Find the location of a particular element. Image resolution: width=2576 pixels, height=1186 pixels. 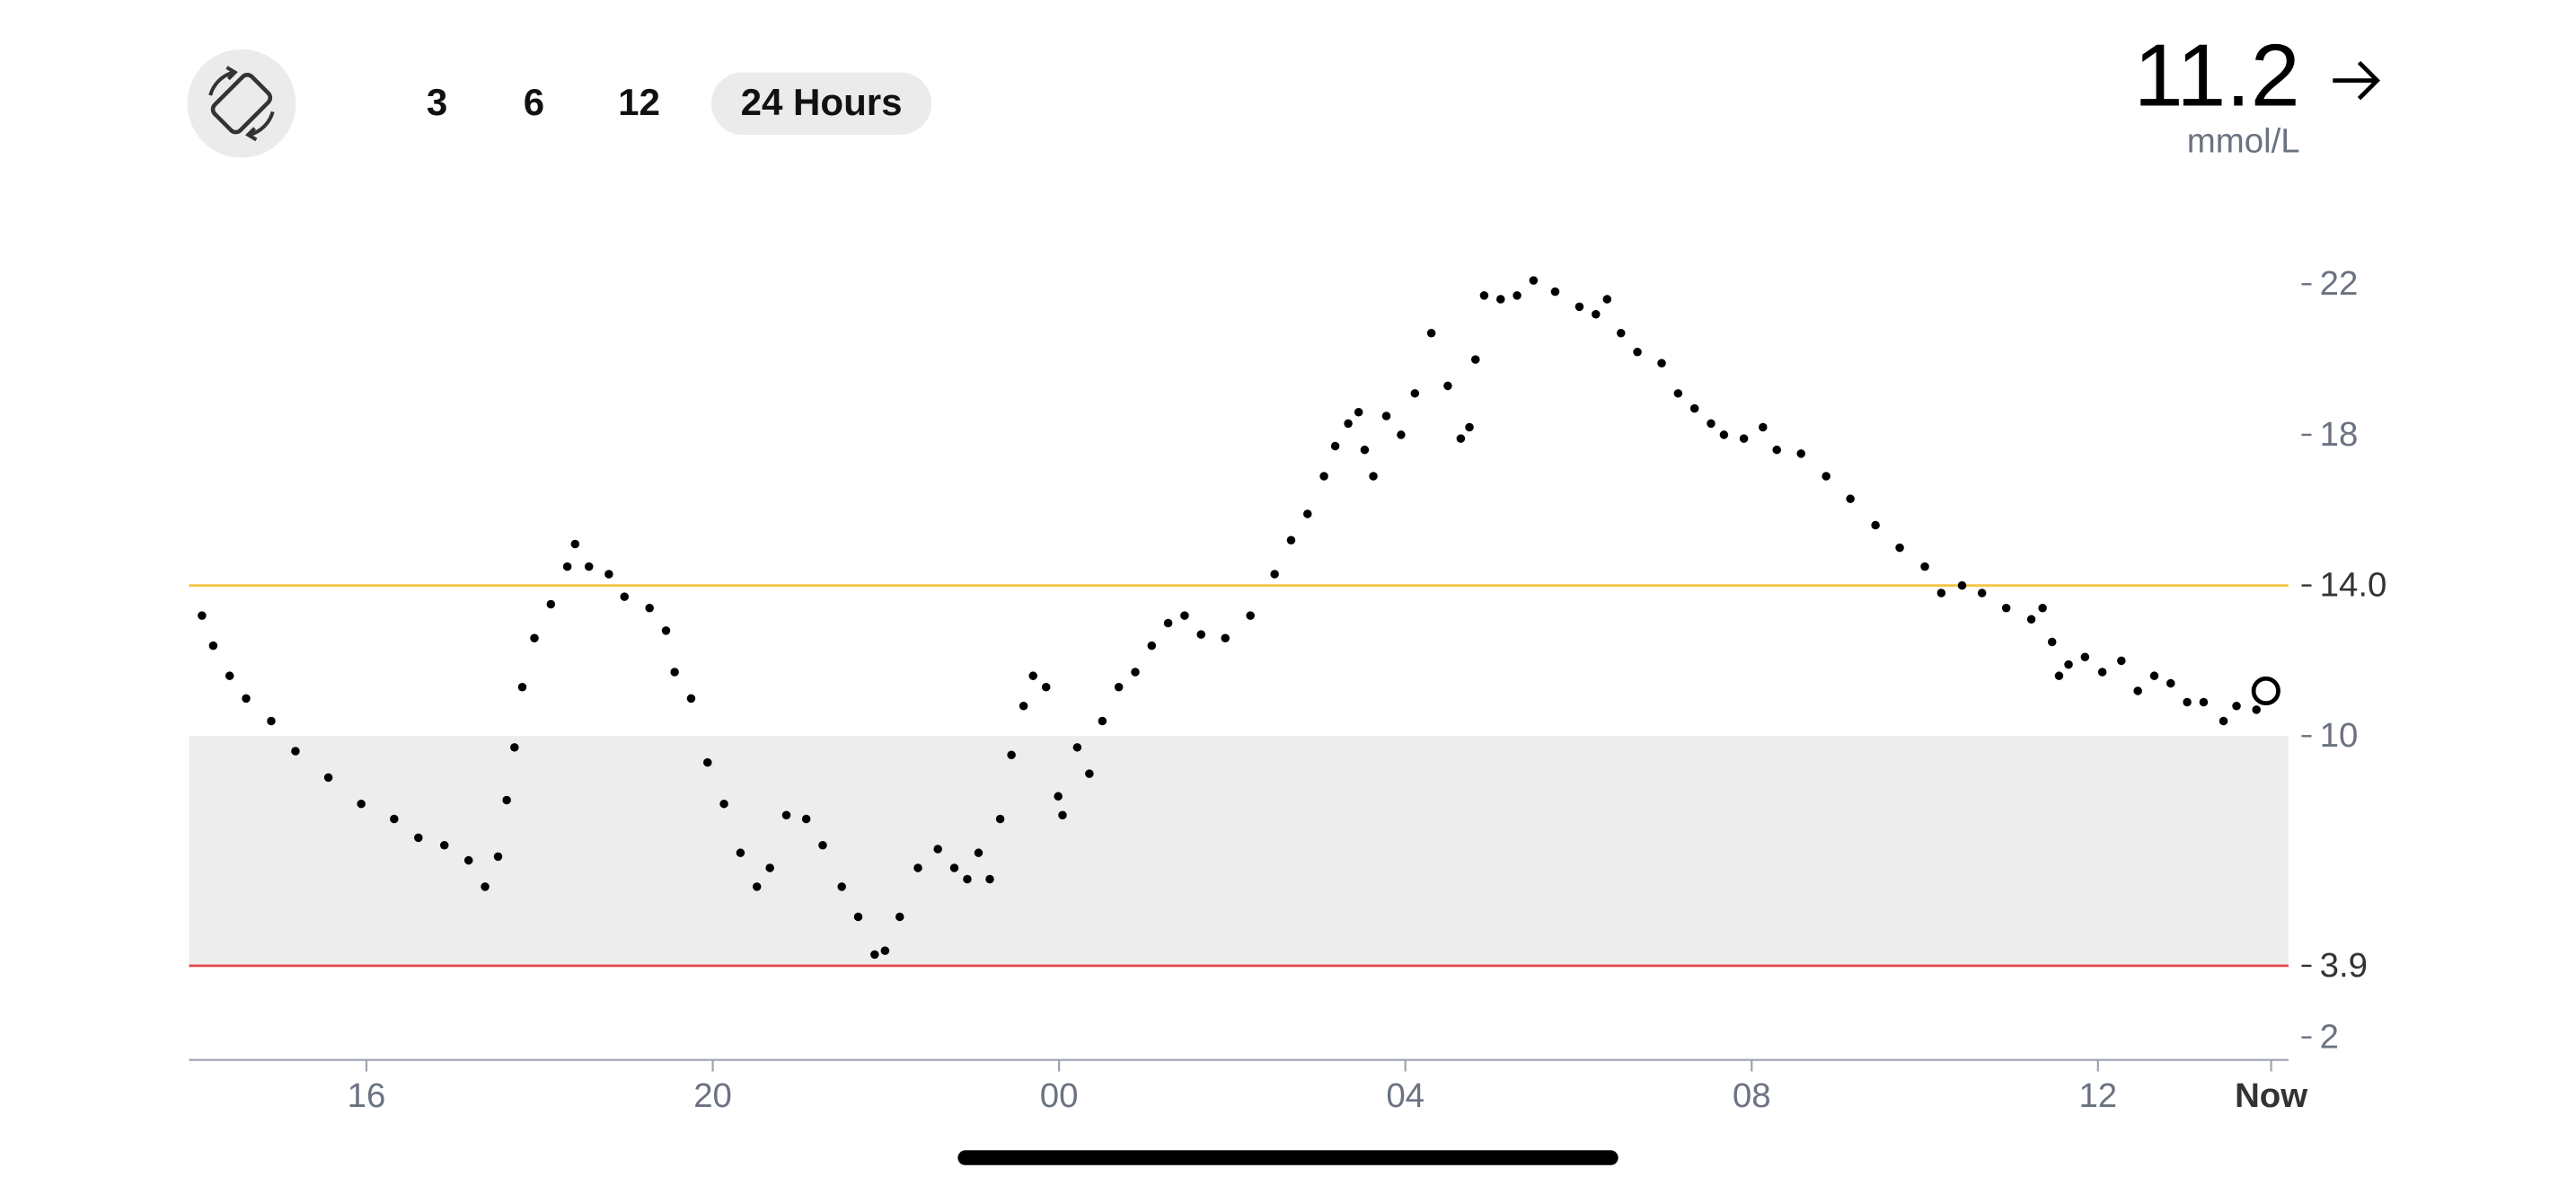

y-tick-label: 18 is located at coordinates (2339, 434).